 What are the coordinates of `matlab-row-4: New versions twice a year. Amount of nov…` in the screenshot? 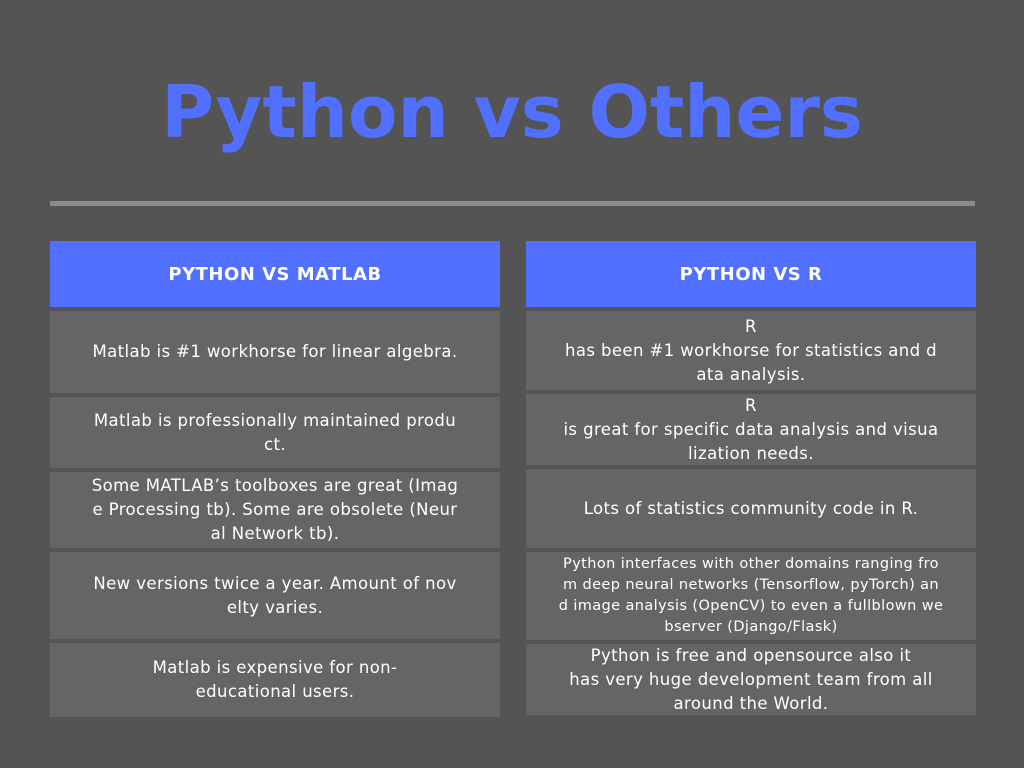 It's located at (275, 595).